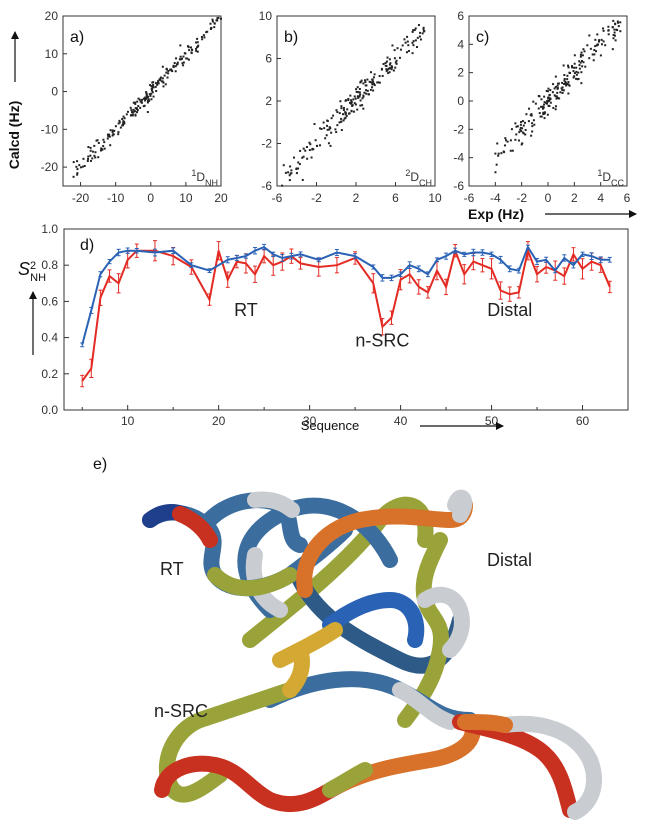 The image size is (647, 828). Describe the element at coordinates (291, 37) in the screenshot. I see `panel-label-b: b)` at that location.